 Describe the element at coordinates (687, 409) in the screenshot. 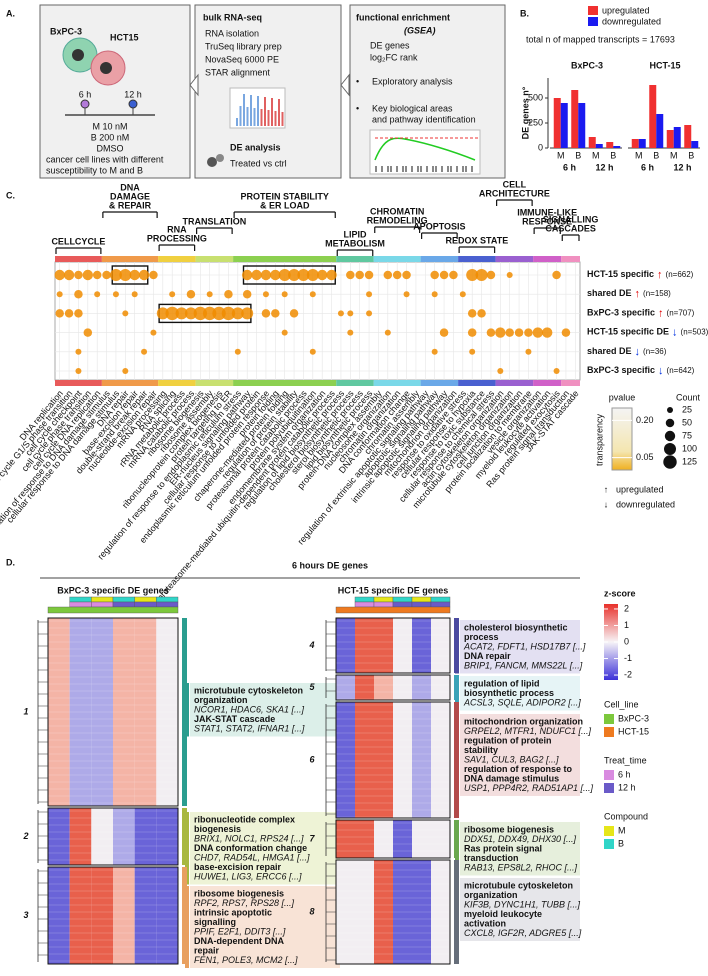

I see `tick-label: 25` at that location.